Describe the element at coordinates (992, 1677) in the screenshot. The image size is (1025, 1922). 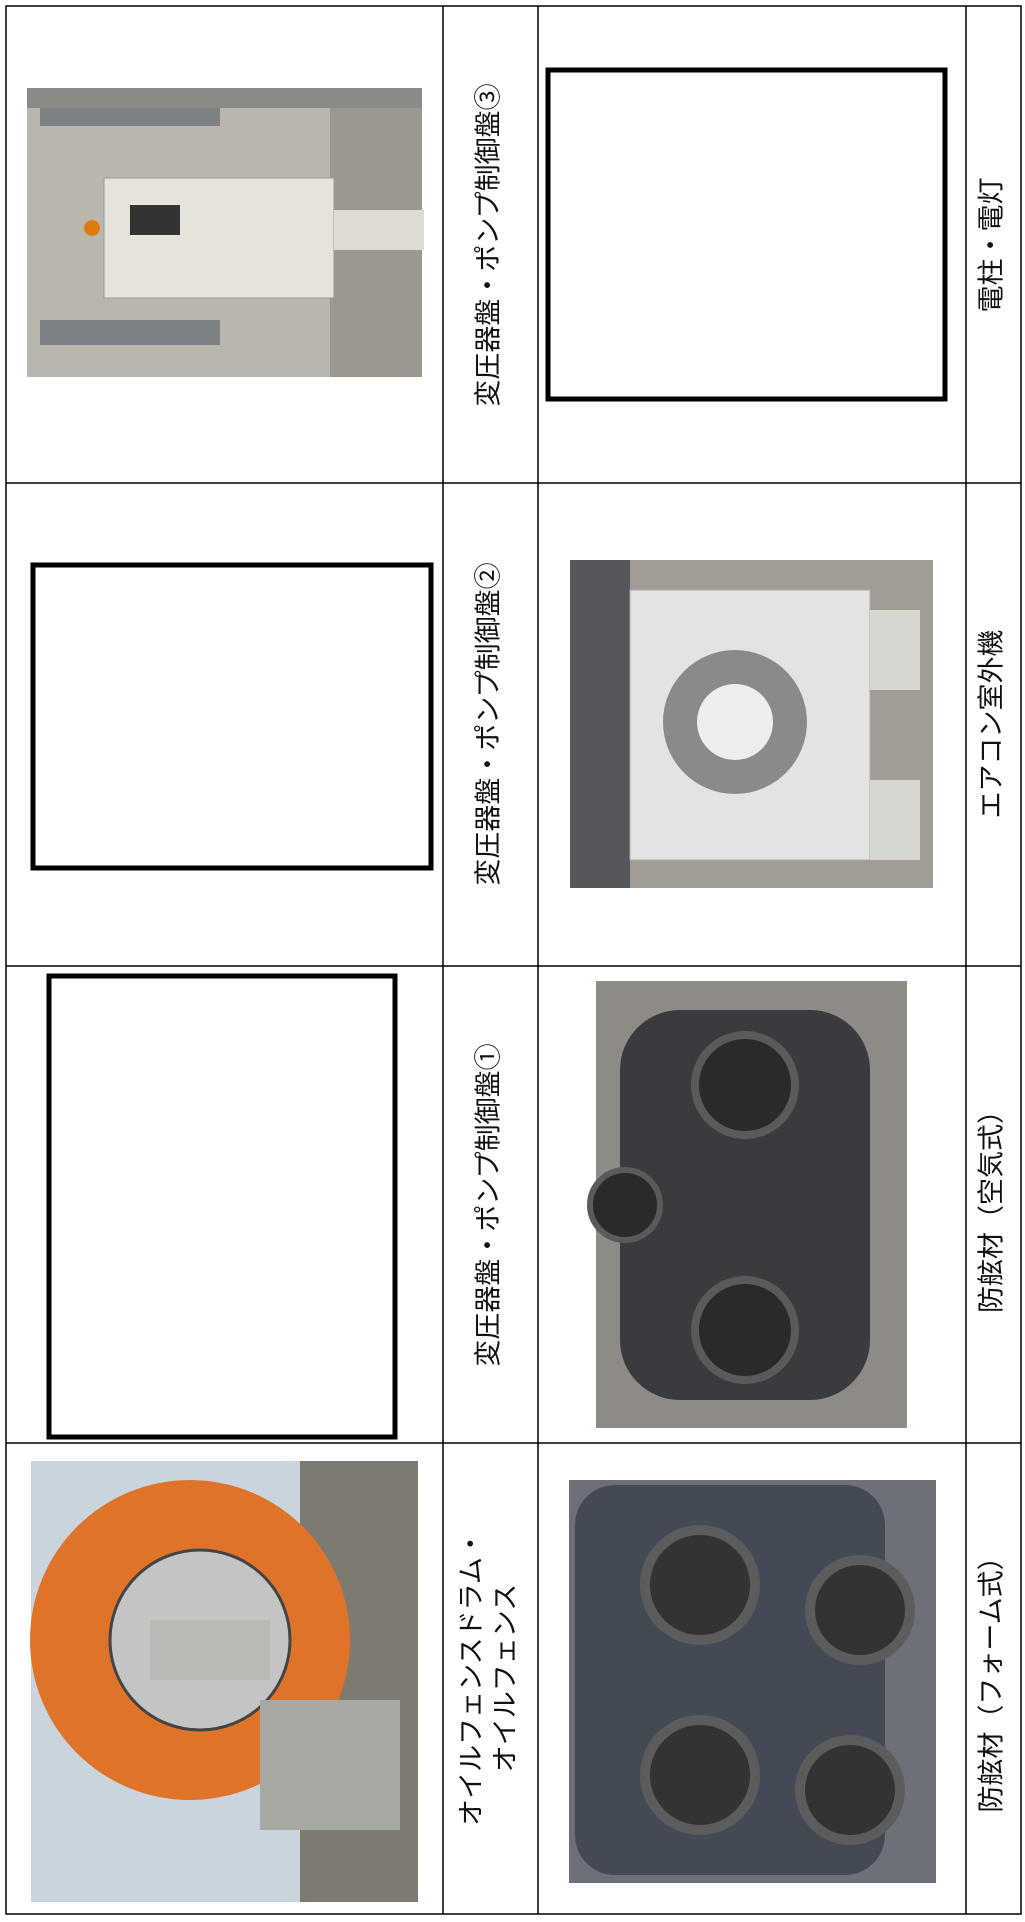
I see `cell-label: 防舷材（フォーム式）` at that location.